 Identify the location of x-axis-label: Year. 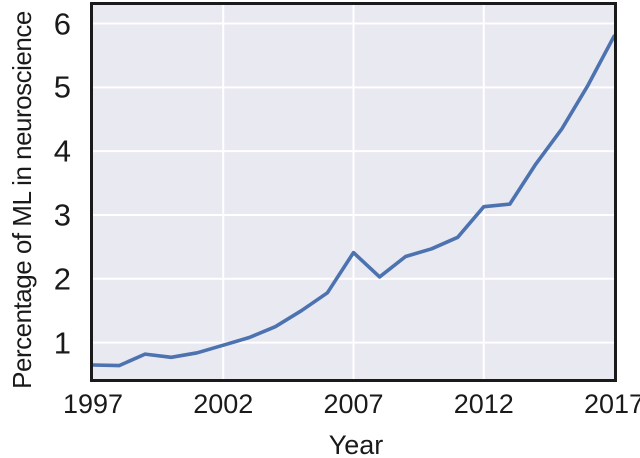
(356, 444).